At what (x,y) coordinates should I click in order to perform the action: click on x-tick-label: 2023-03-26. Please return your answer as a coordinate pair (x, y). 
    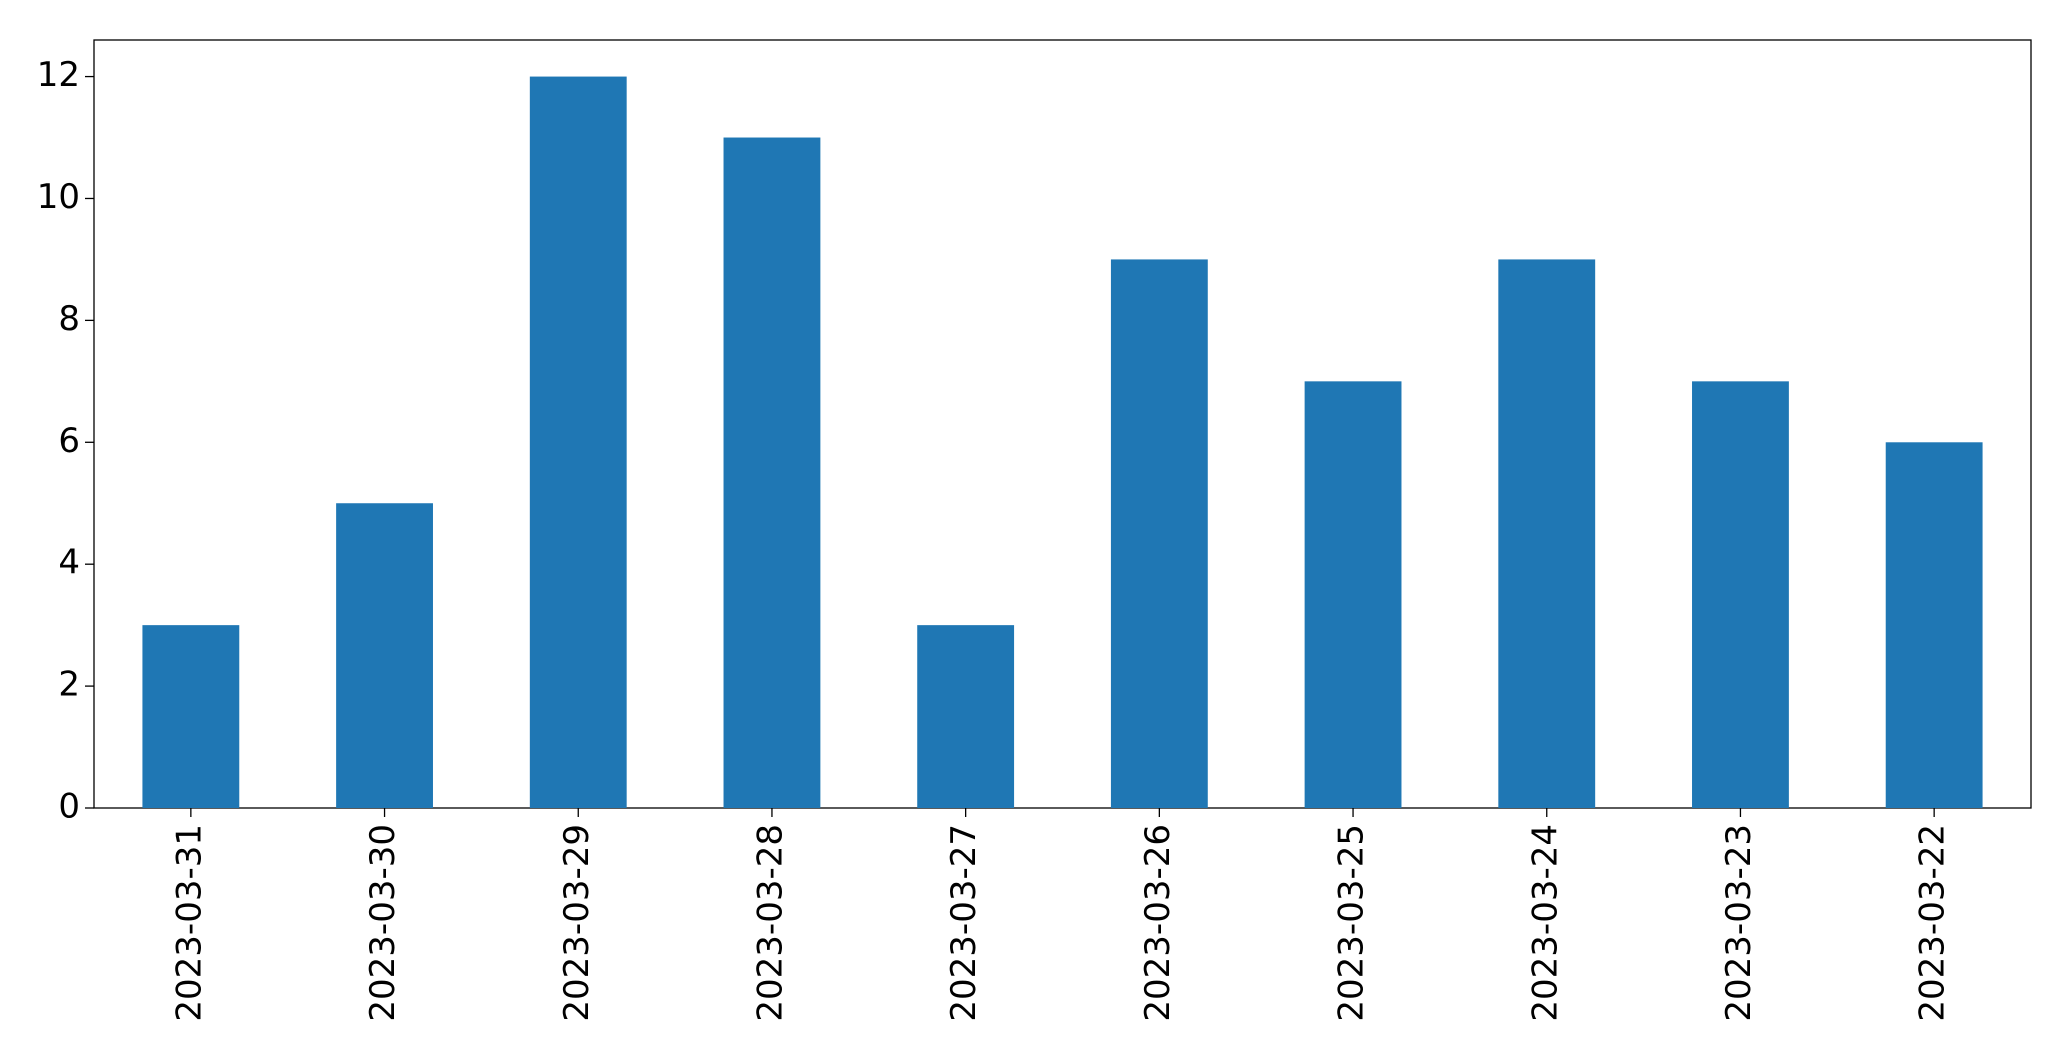
    Looking at the image, I should click on (1158, 923).